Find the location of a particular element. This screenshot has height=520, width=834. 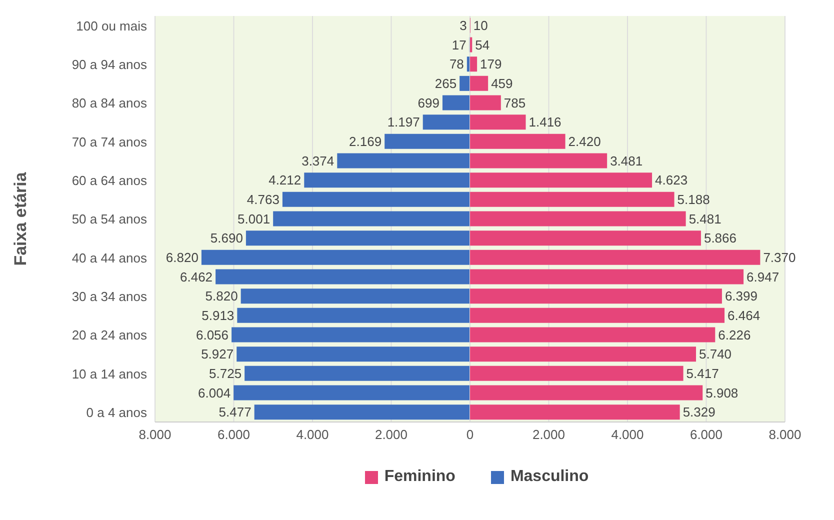

data-label: 10 is located at coordinates (480, 25).